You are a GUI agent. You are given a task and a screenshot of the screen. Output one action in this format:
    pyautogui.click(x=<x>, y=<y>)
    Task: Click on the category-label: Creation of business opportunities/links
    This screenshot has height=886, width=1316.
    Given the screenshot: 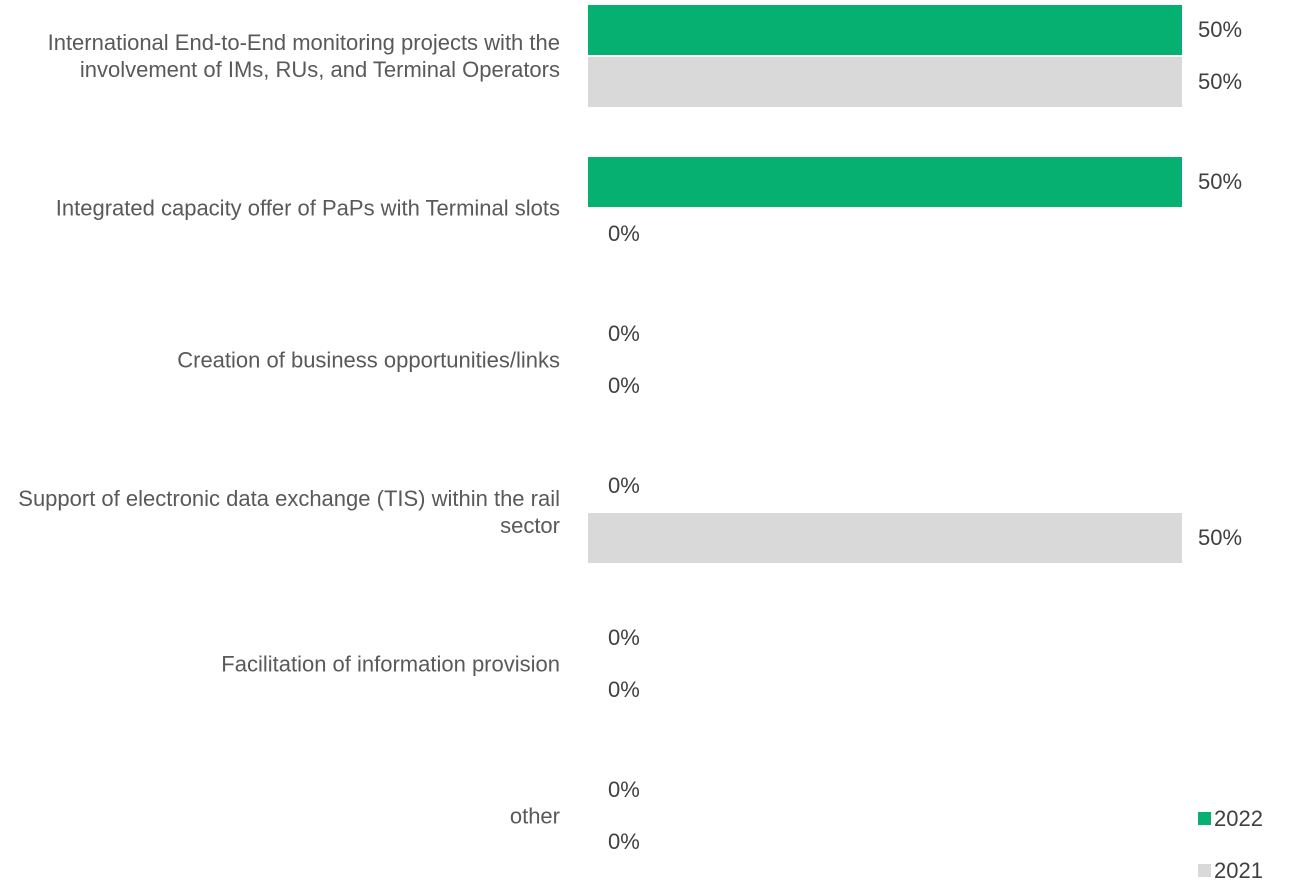 What is the action you would take?
    pyautogui.click(x=368, y=360)
    